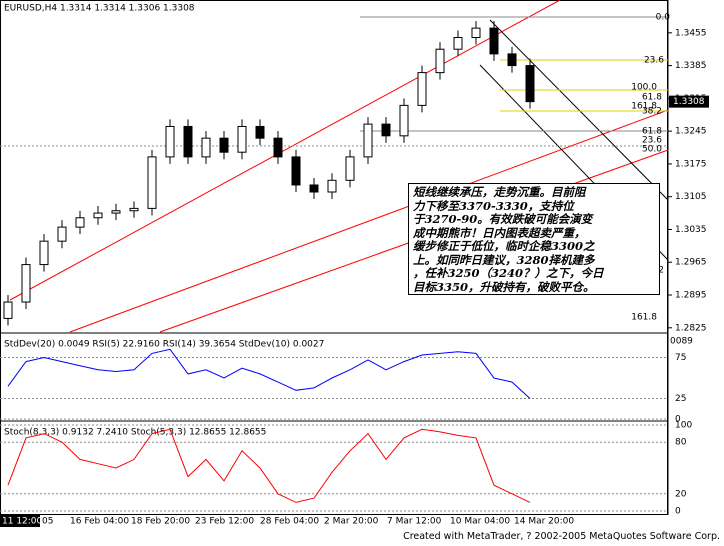 This screenshot has width=724, height=546. I want to click on last-price-box, so click(689, 101).